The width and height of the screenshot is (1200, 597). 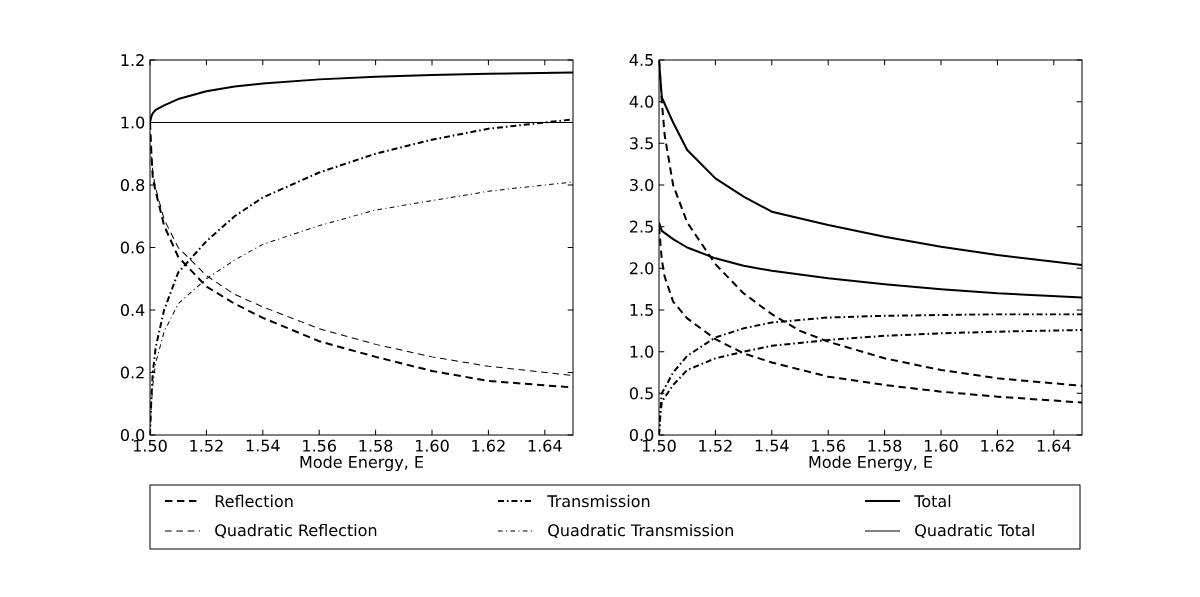 I want to click on y-tick-label: 2.0, so click(x=642, y=268).